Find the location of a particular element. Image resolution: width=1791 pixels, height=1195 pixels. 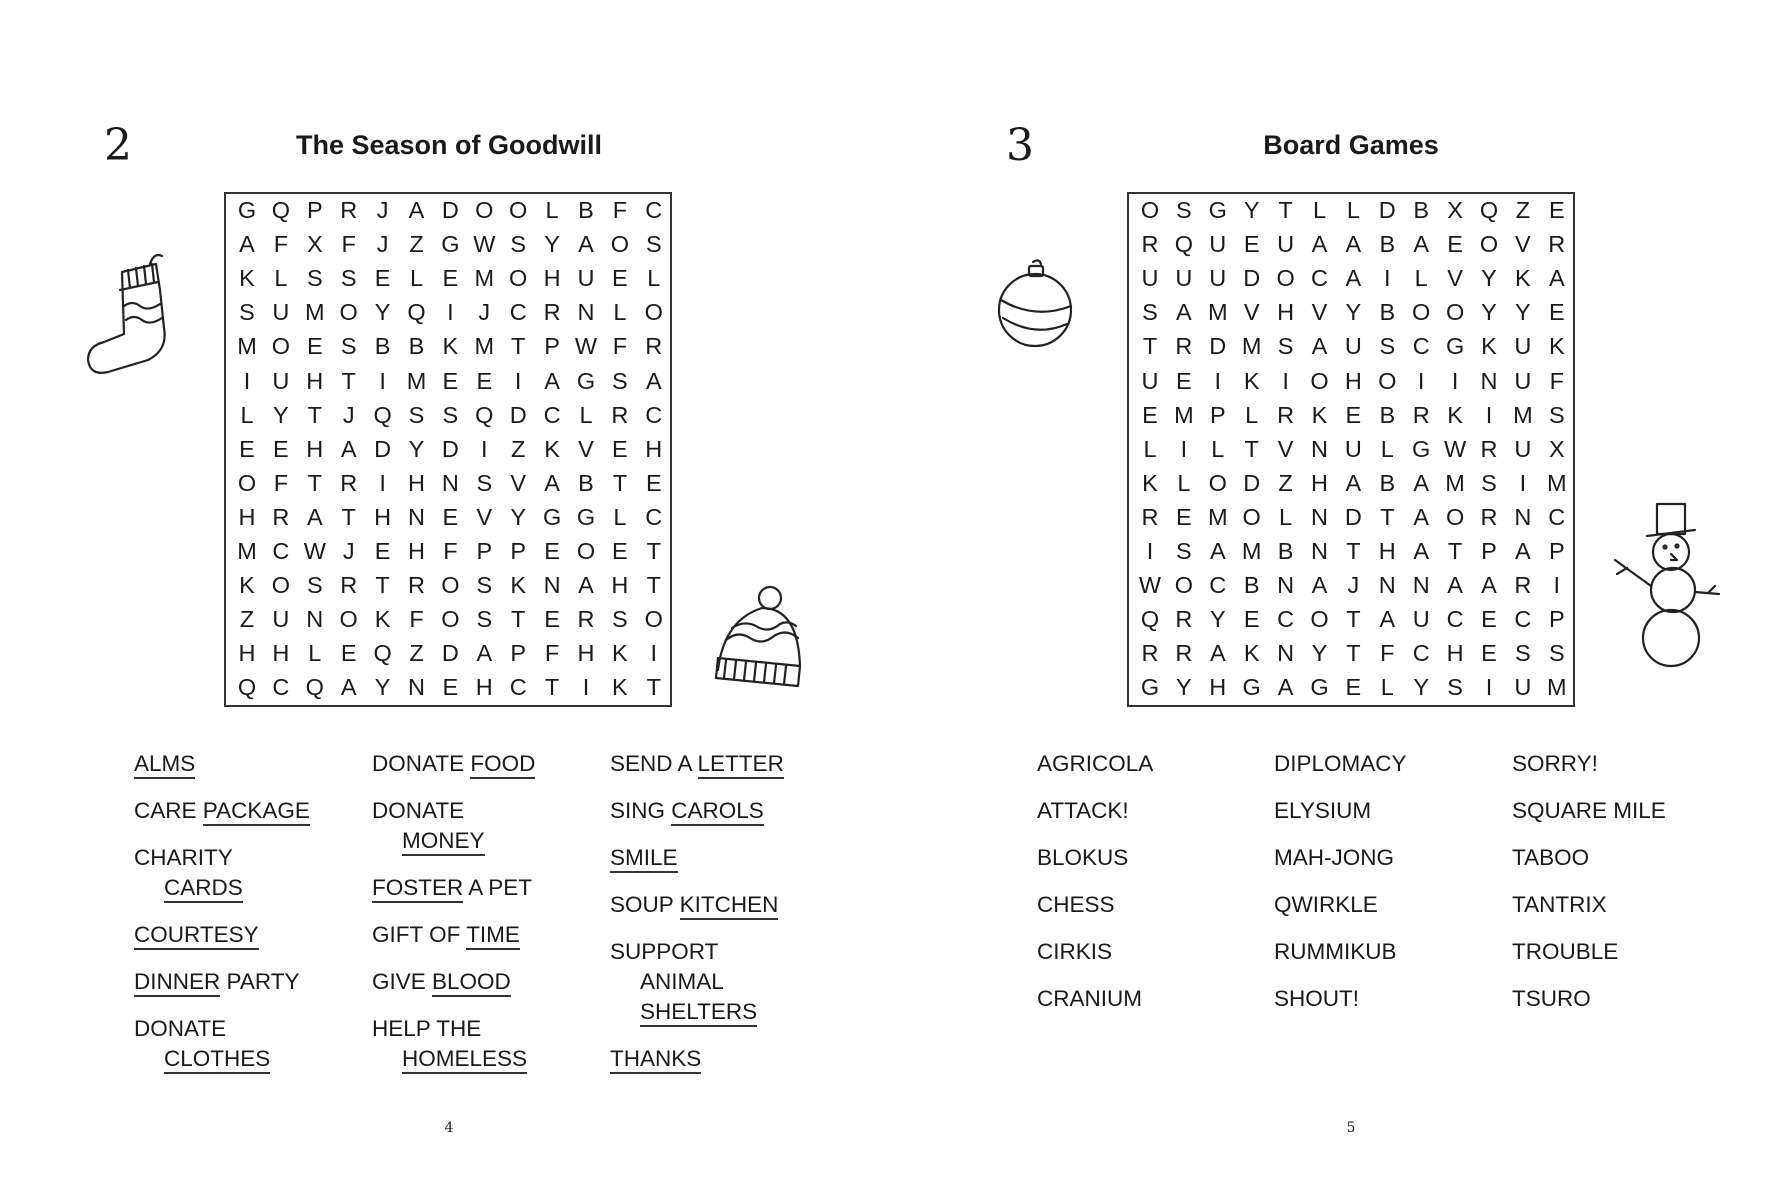

grid-letter: B is located at coordinates (1387, 244).